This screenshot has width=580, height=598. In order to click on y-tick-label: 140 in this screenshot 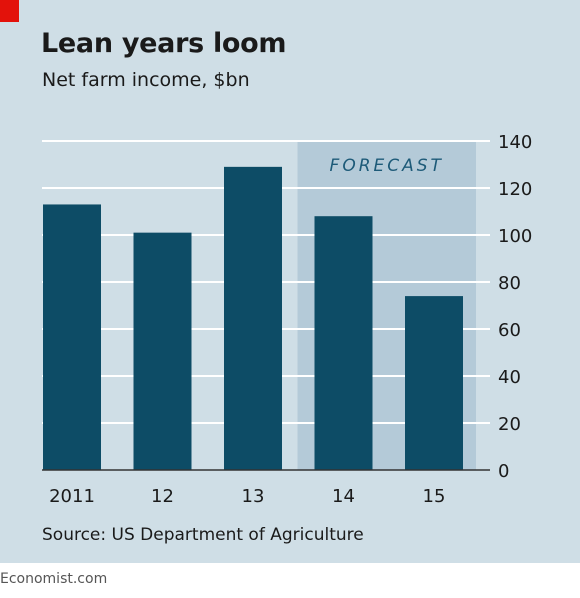, I will do `click(515, 142)`.